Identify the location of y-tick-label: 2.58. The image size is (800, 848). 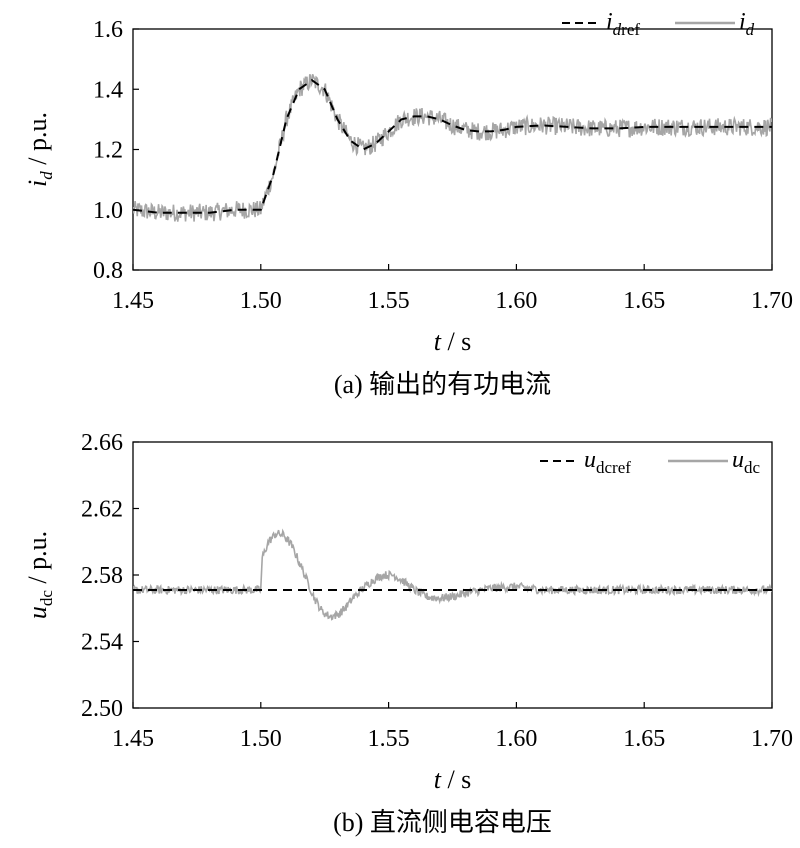
(102, 576).